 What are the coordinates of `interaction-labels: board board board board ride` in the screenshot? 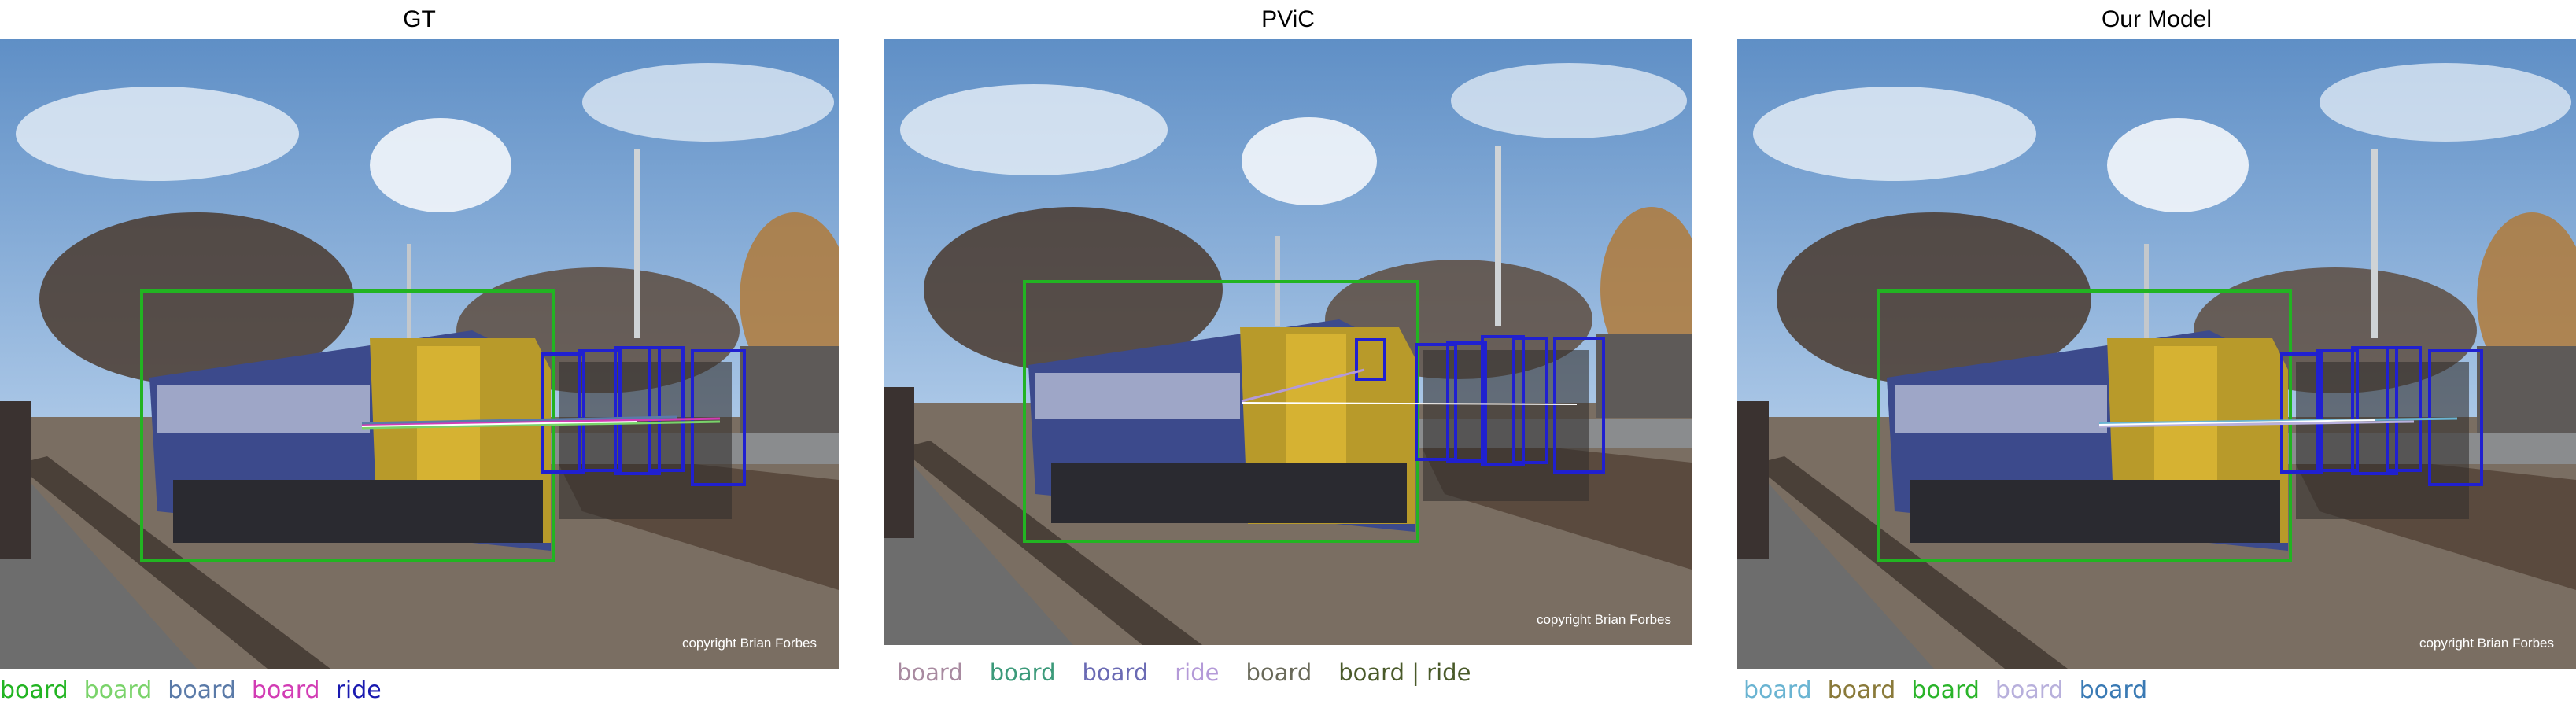 It's located at (199, 690).